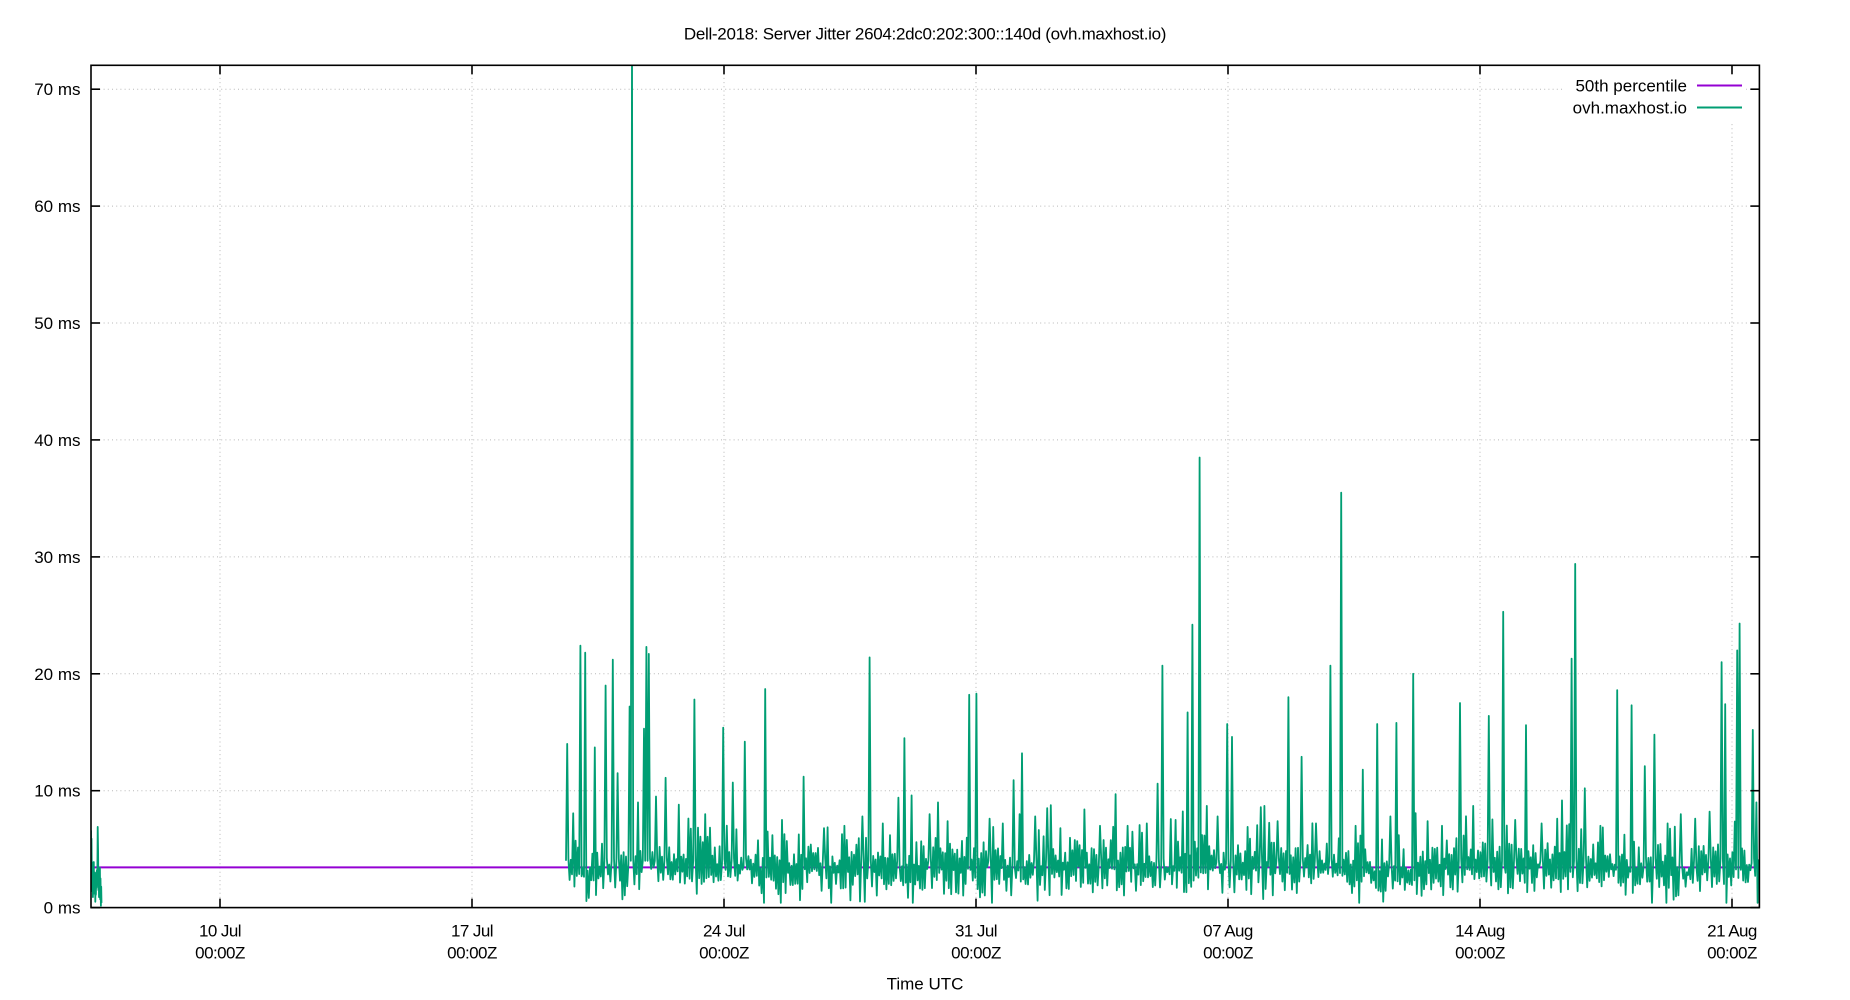 This screenshot has height=1000, width=1850. What do you see at coordinates (925, 984) in the screenshot?
I see `svg-text: Time UTC` at bounding box center [925, 984].